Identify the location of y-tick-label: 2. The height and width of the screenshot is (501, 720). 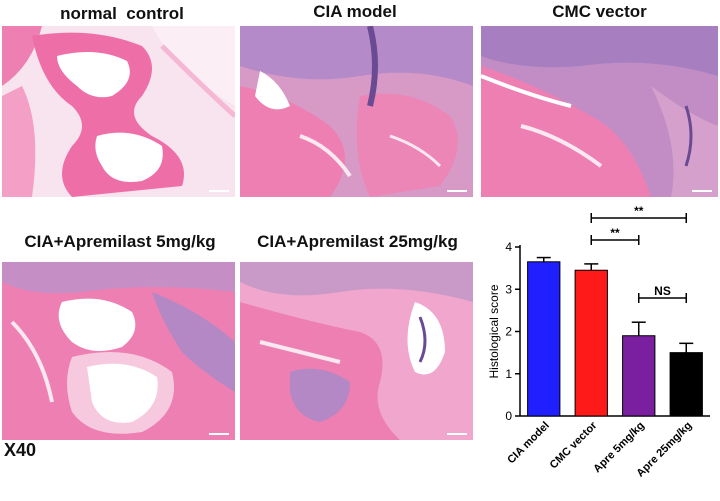
(508, 332).